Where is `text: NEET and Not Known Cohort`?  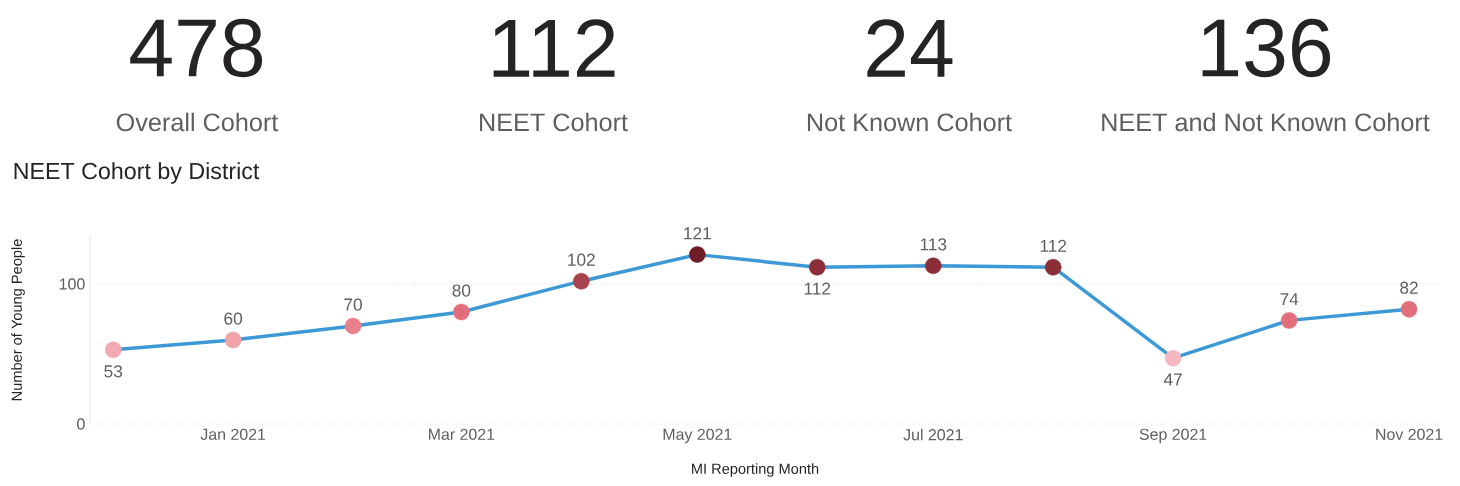
text: NEET and Not Known Cohort is located at coordinates (1266, 122).